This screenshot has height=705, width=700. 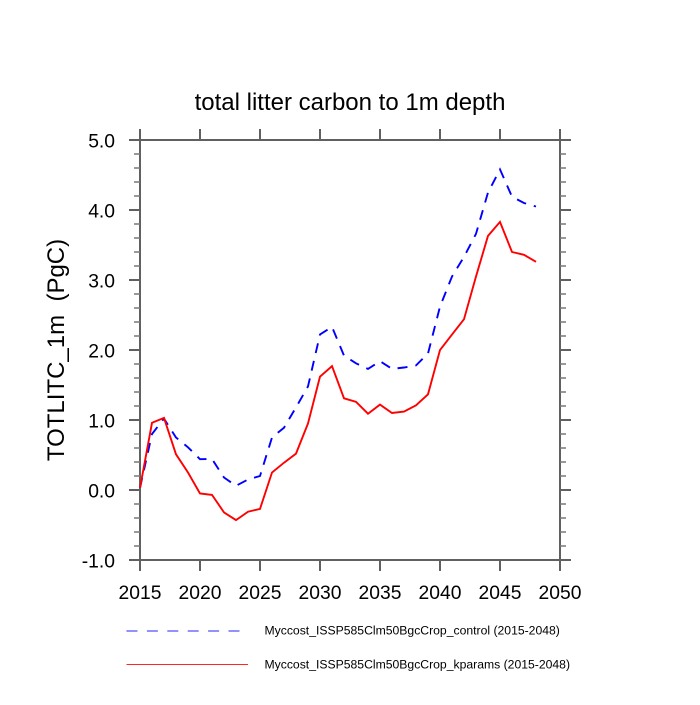 What do you see at coordinates (101, 421) in the screenshot?
I see `svg-text: 1.0` at bounding box center [101, 421].